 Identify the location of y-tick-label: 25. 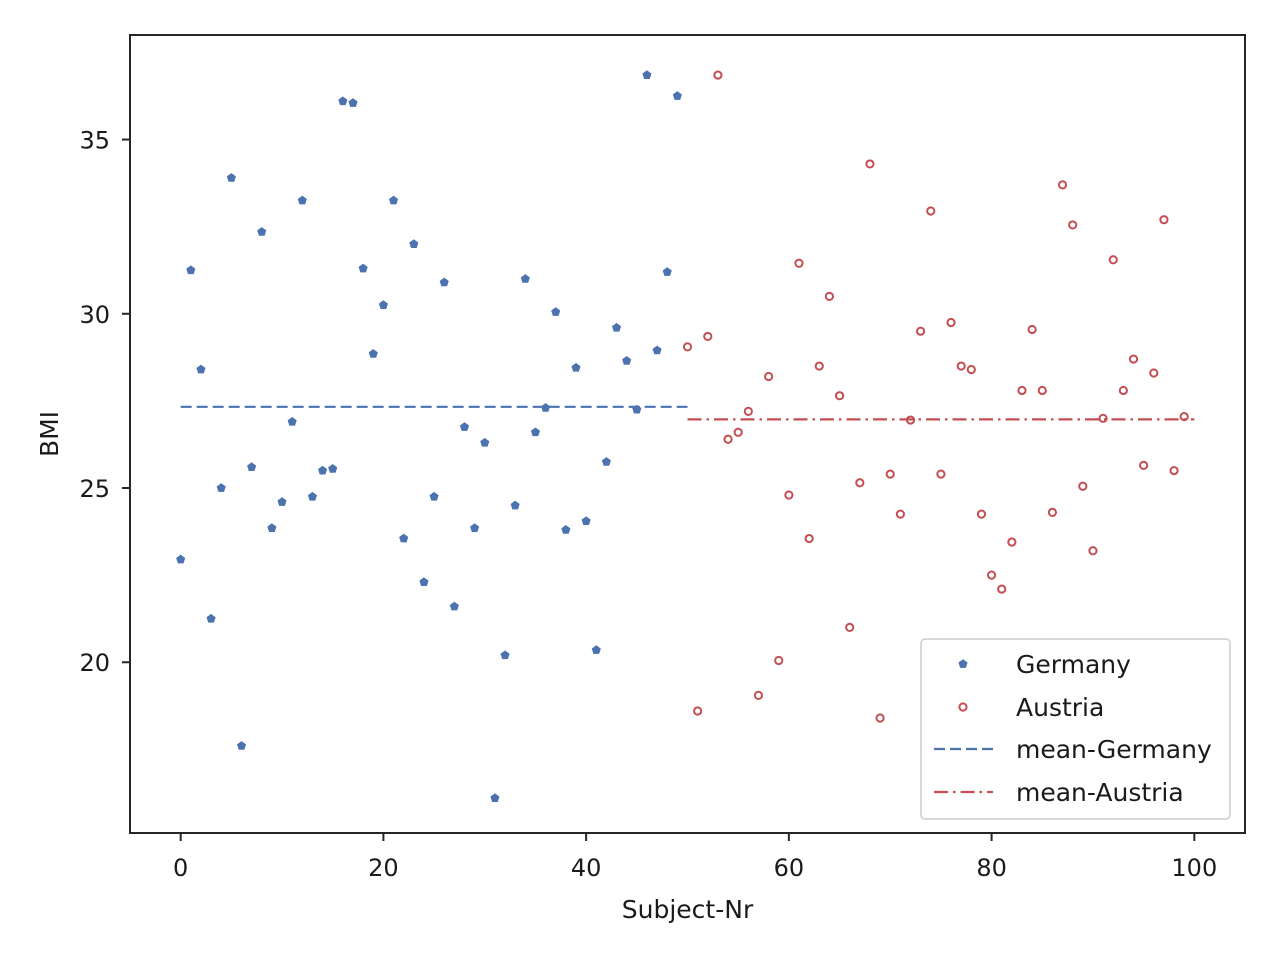
(94, 489).